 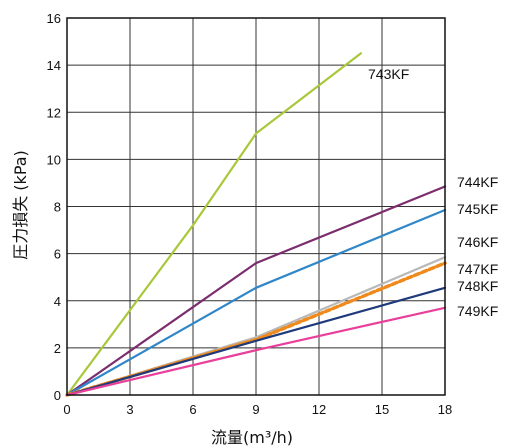 I want to click on y-tick-label-1: 2, so click(x=57, y=348).